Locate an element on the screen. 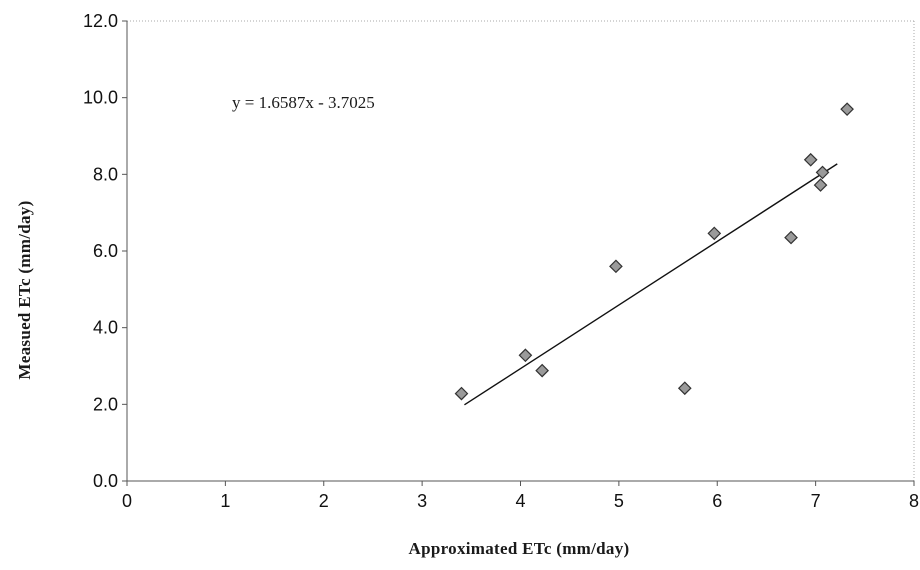 Image resolution: width=920 pixels, height=570 pixels. x-tick-label: 8 is located at coordinates (914, 501).